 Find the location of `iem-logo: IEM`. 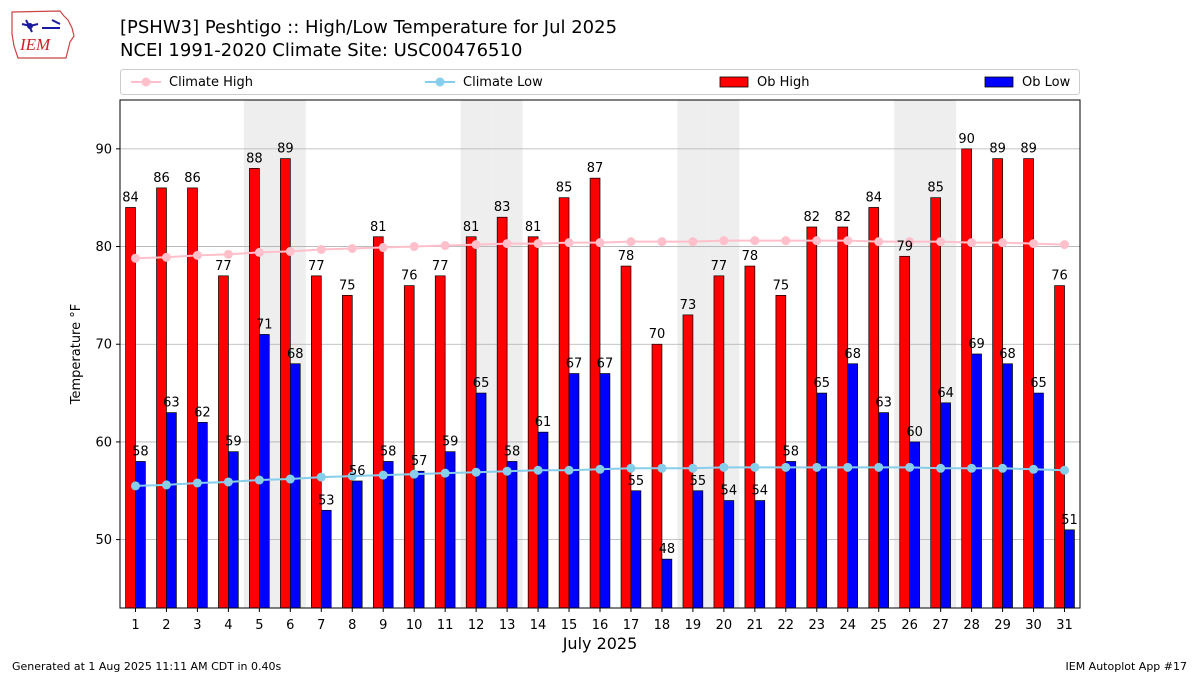

iem-logo: IEM is located at coordinates (43, 34).